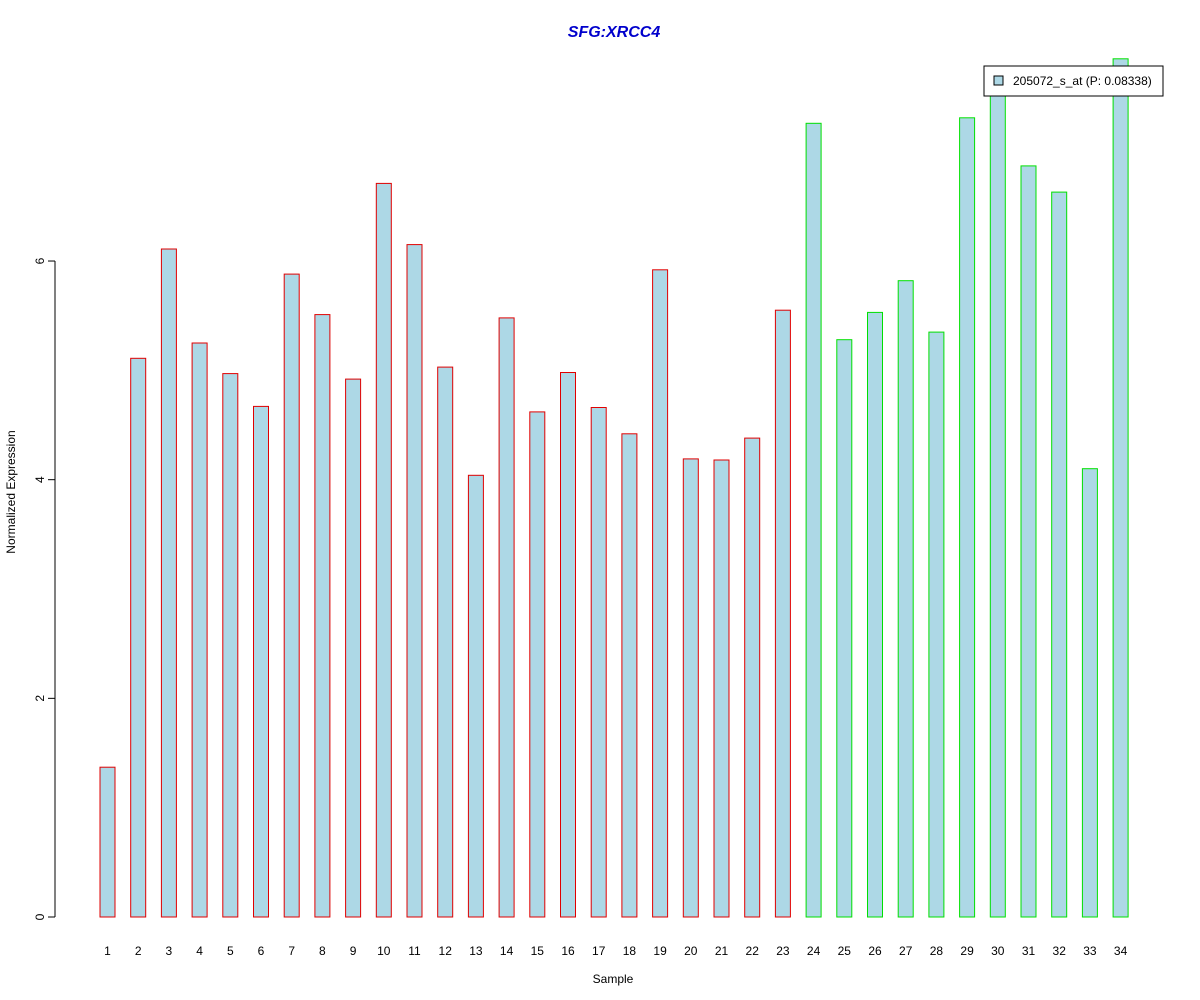 This screenshot has width=1200, height=1000. I want to click on x-tick-label: 6, so click(261, 951).